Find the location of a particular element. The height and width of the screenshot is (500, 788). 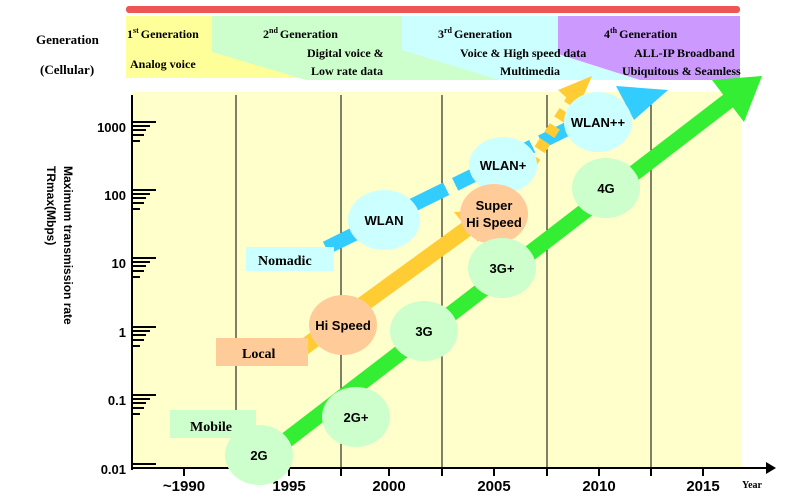

node-hi-speed-label: Hi Speed is located at coordinates (343, 325).